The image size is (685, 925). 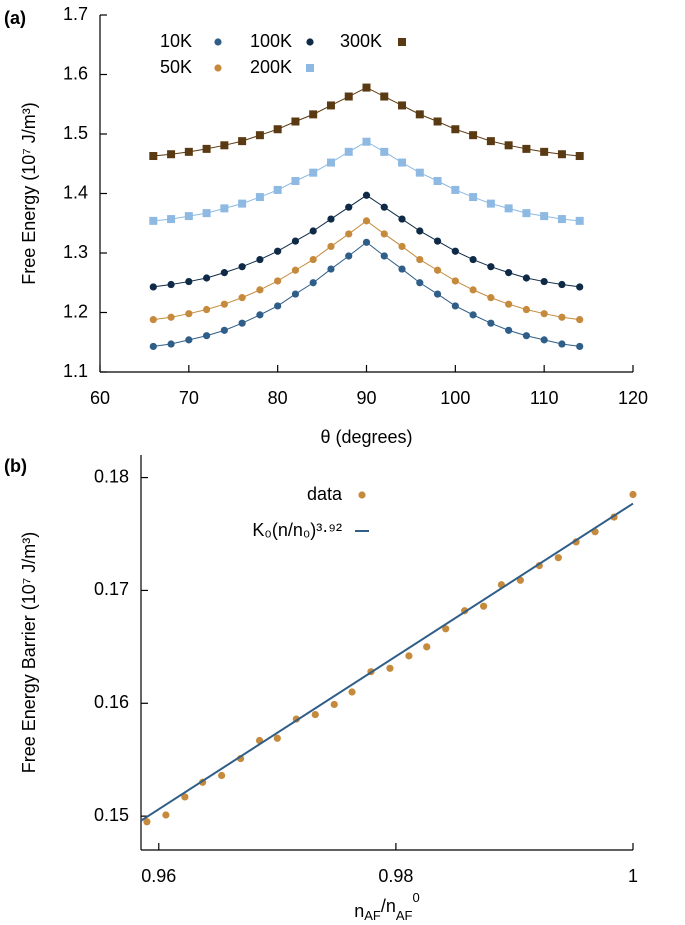 I want to click on x-tick-label: 100, so click(x=455, y=398).